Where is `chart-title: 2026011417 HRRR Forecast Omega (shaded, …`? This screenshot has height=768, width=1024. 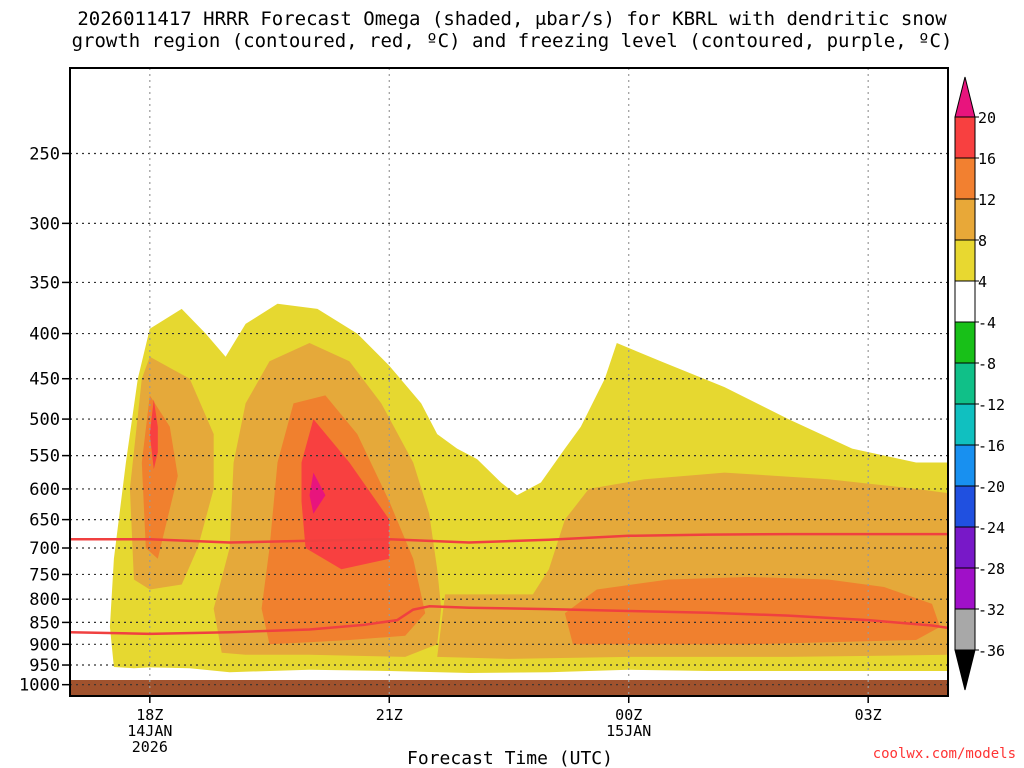
chart-title: 2026011417 HRRR Forecast Omega (shaded, … is located at coordinates (512, 30).